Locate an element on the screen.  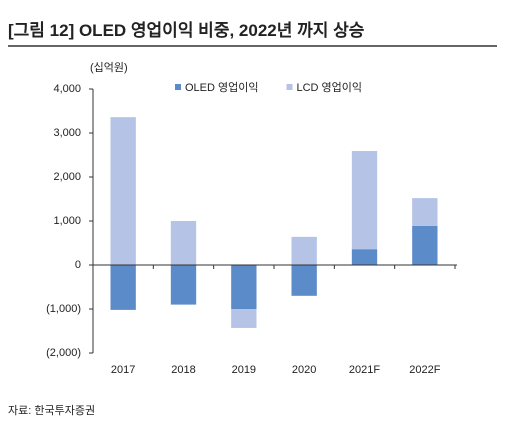
x-tick-label: 2018 is located at coordinates (183, 370).